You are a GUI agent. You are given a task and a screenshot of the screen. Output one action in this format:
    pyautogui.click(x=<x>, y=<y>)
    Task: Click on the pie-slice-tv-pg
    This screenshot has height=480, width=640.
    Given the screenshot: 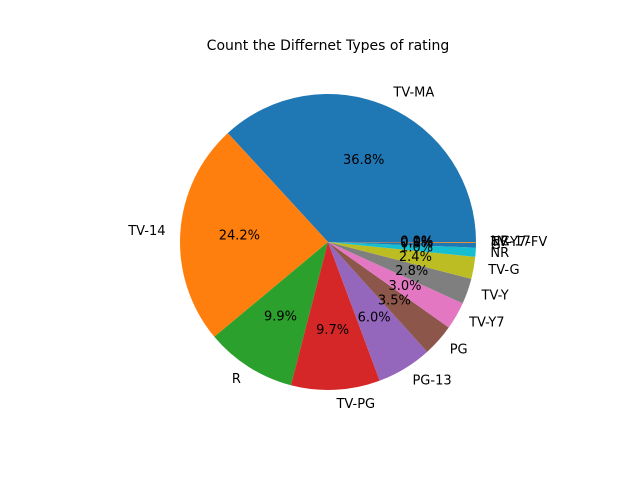 What is the action you would take?
    pyautogui.click(x=335, y=316)
    